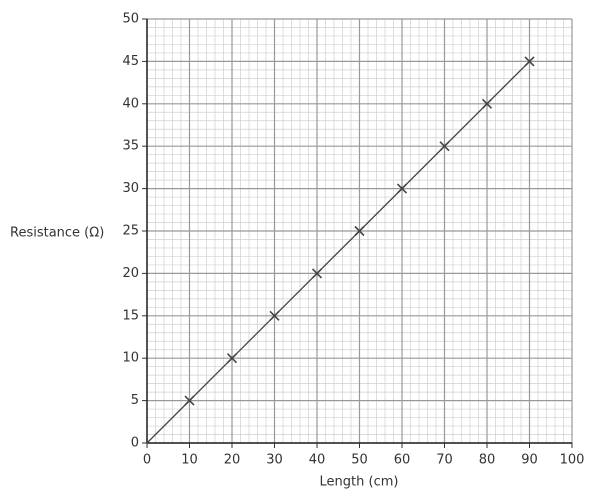 Image resolution: width=598 pixels, height=503 pixels. I want to click on y-tick-label: 20, so click(130, 273).